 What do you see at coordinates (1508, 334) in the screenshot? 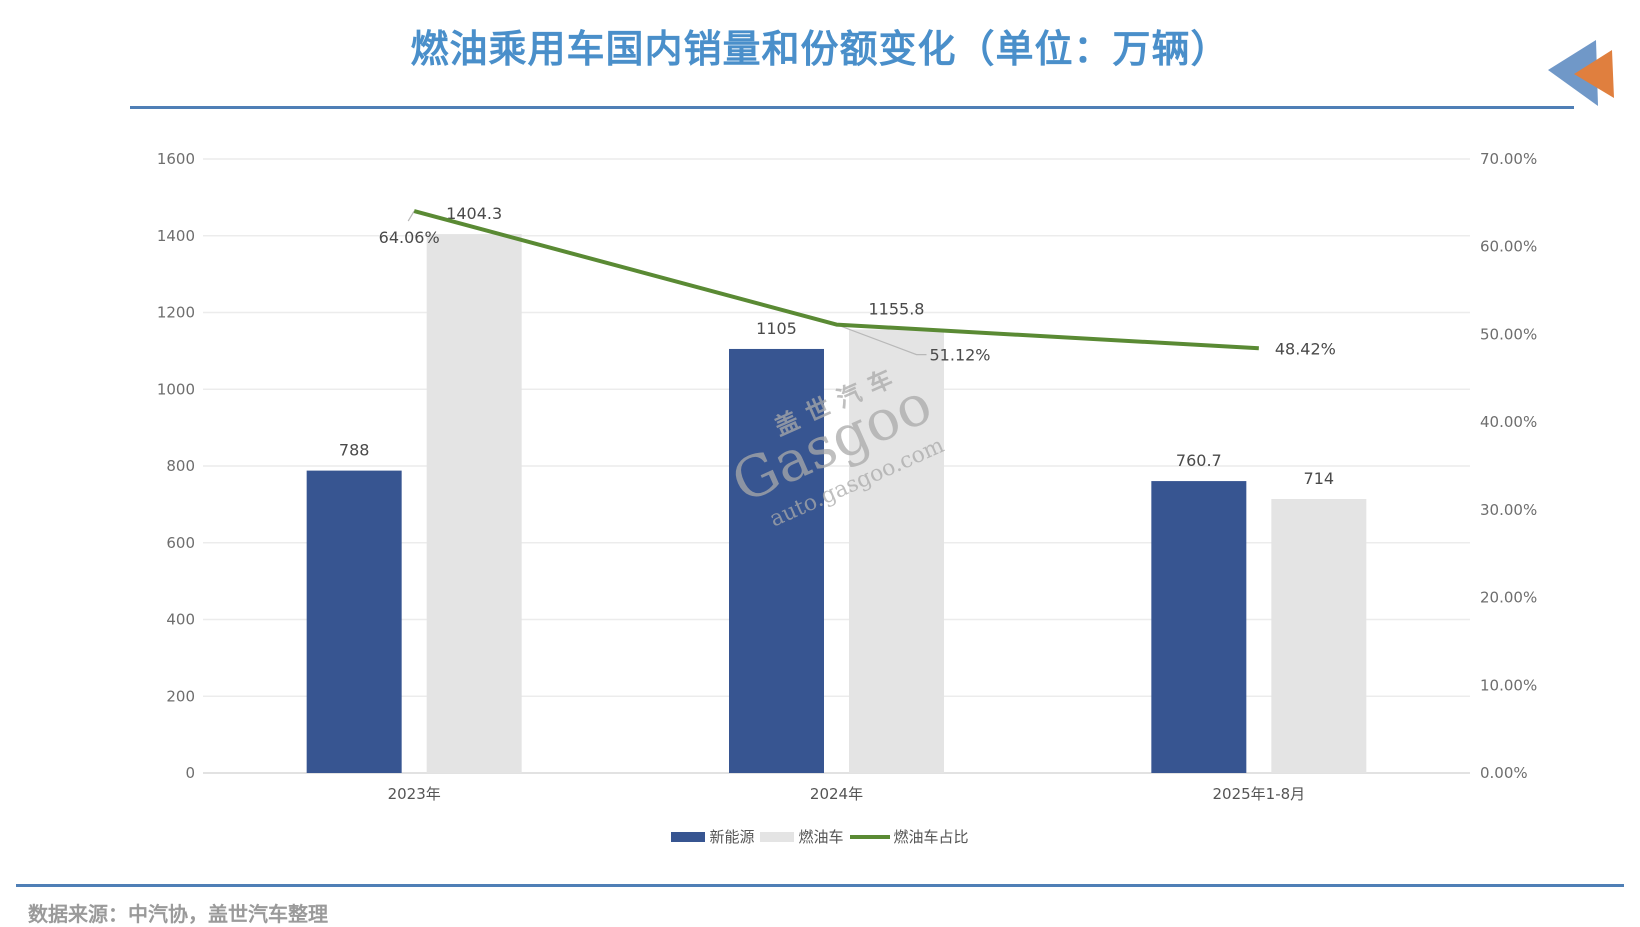
I see `right-axis-tick: 50.00%` at bounding box center [1508, 334].